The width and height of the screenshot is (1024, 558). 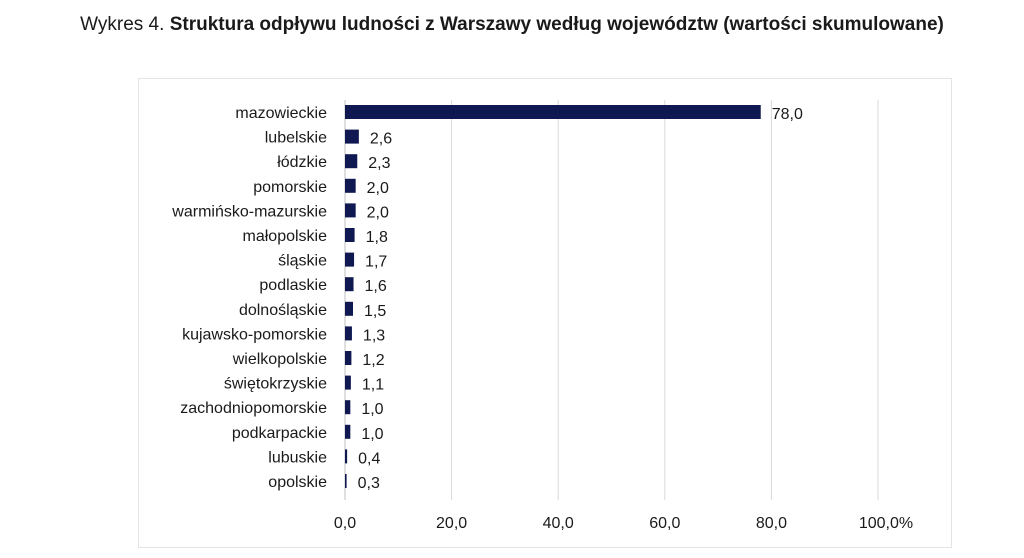 What do you see at coordinates (293, 285) in the screenshot?
I see `category-label: podlaskie` at bounding box center [293, 285].